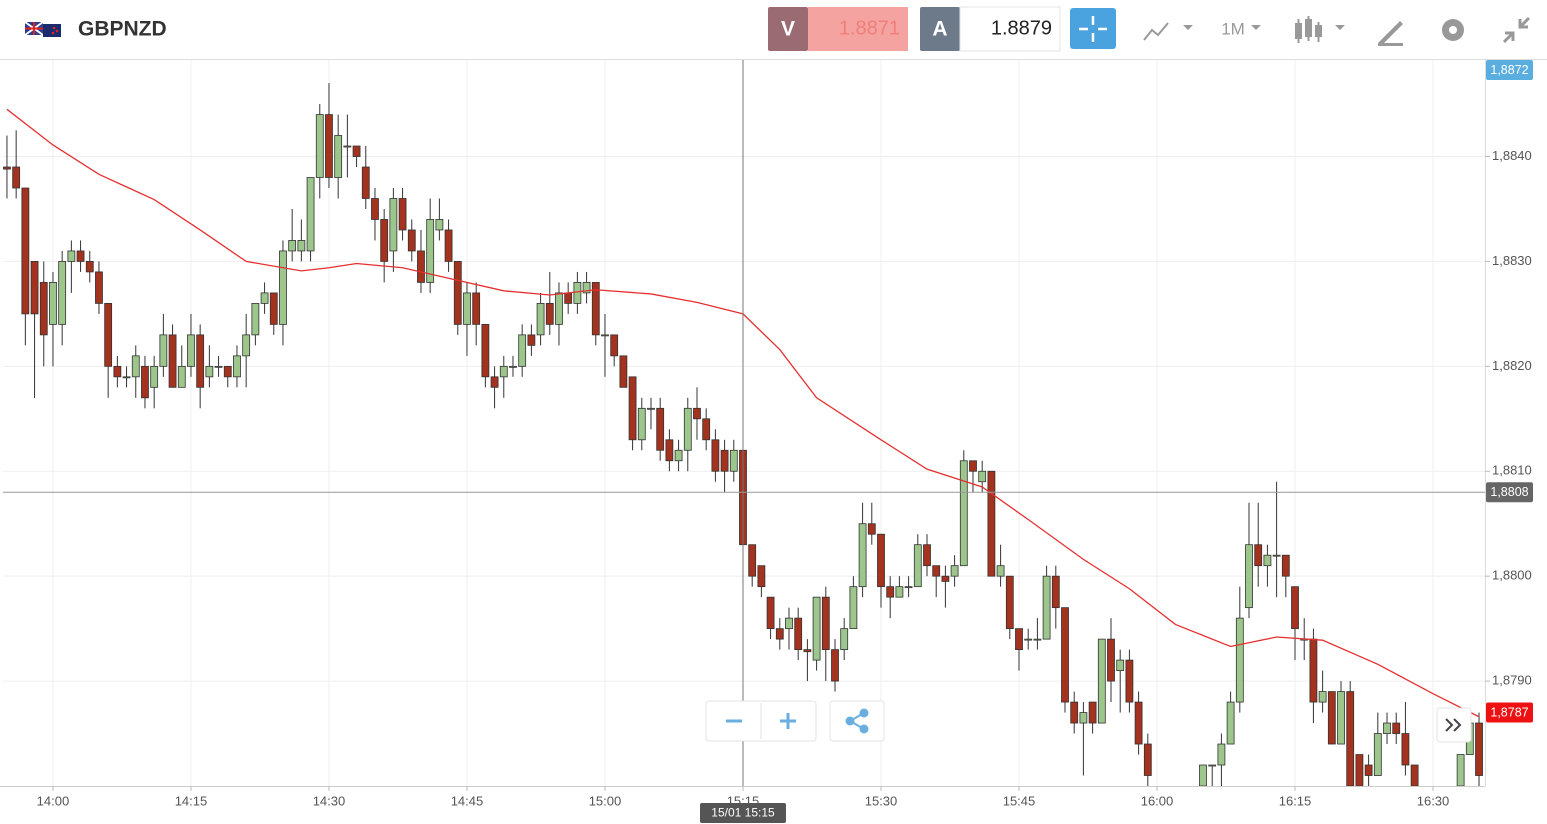  I want to click on buy-button: A 1.8879, so click(990, 29).